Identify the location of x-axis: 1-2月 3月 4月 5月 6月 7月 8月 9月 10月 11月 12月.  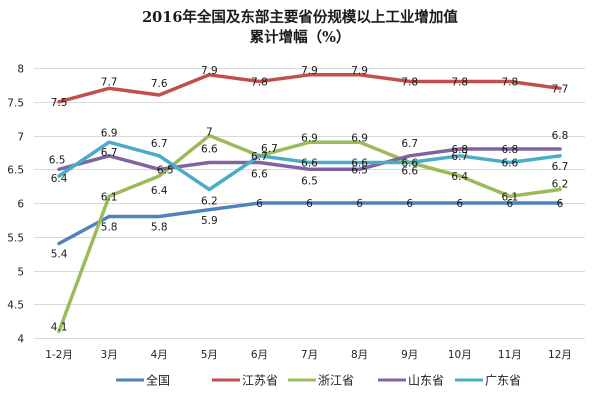
(308, 355).